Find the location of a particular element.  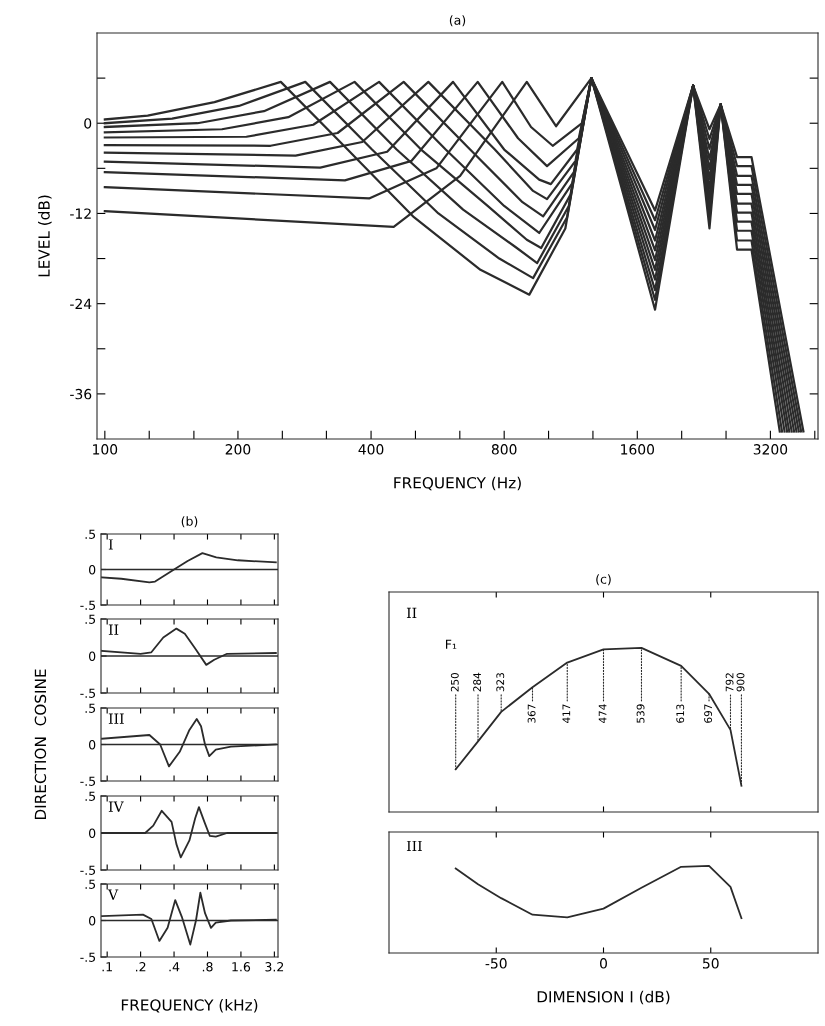

x-tick-label: 1.6 is located at coordinates (241, 967).